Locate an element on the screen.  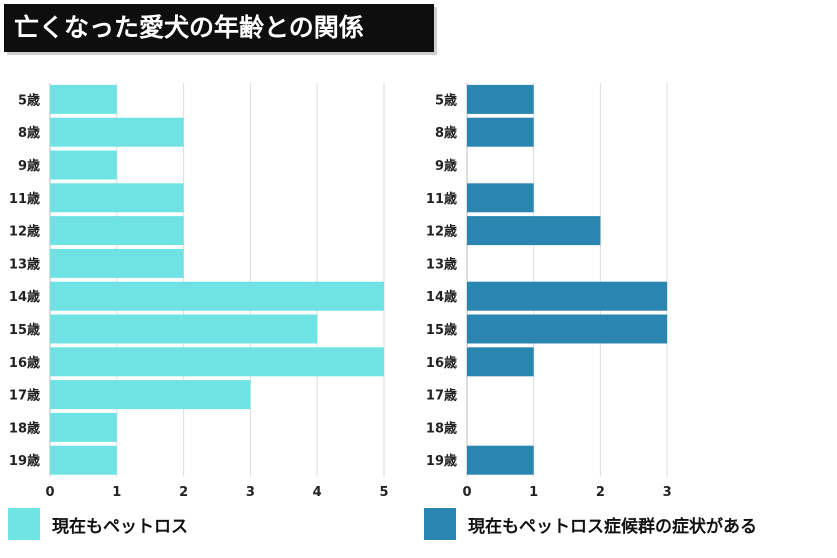
legend-right: 現在もペットロス症候群の症状がある is located at coordinates (590, 524).